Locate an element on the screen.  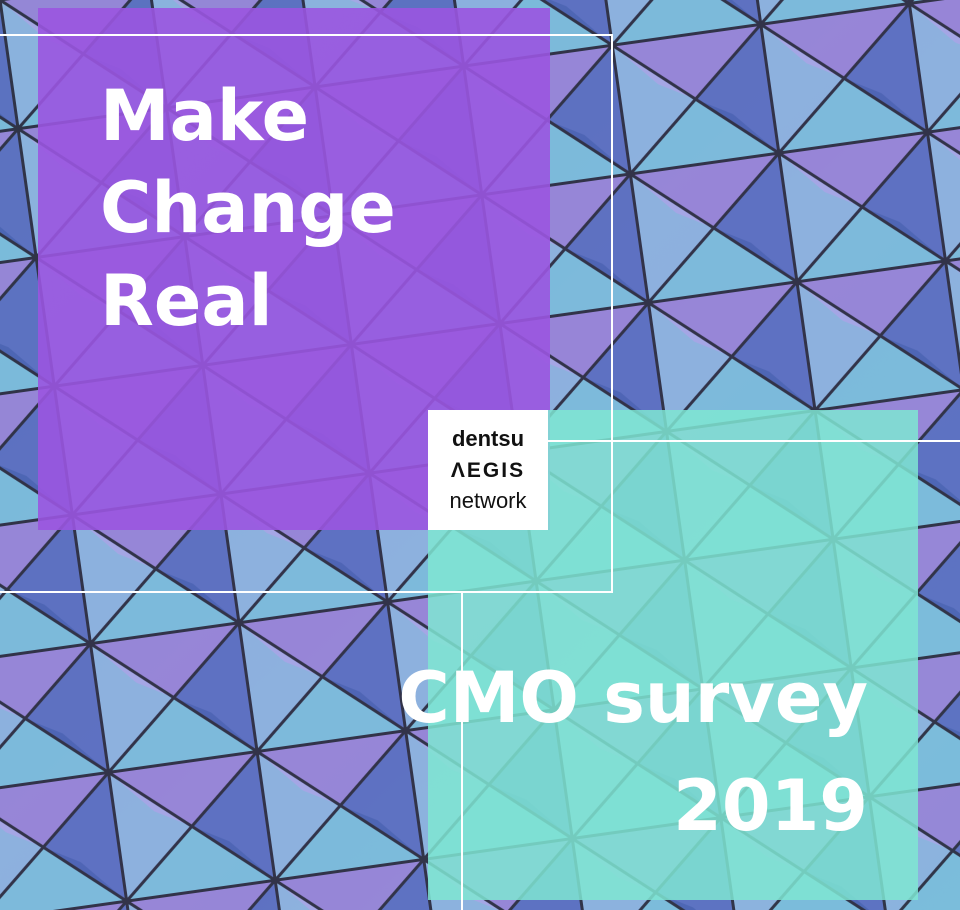
headline-line: Real is located at coordinates (186, 301).